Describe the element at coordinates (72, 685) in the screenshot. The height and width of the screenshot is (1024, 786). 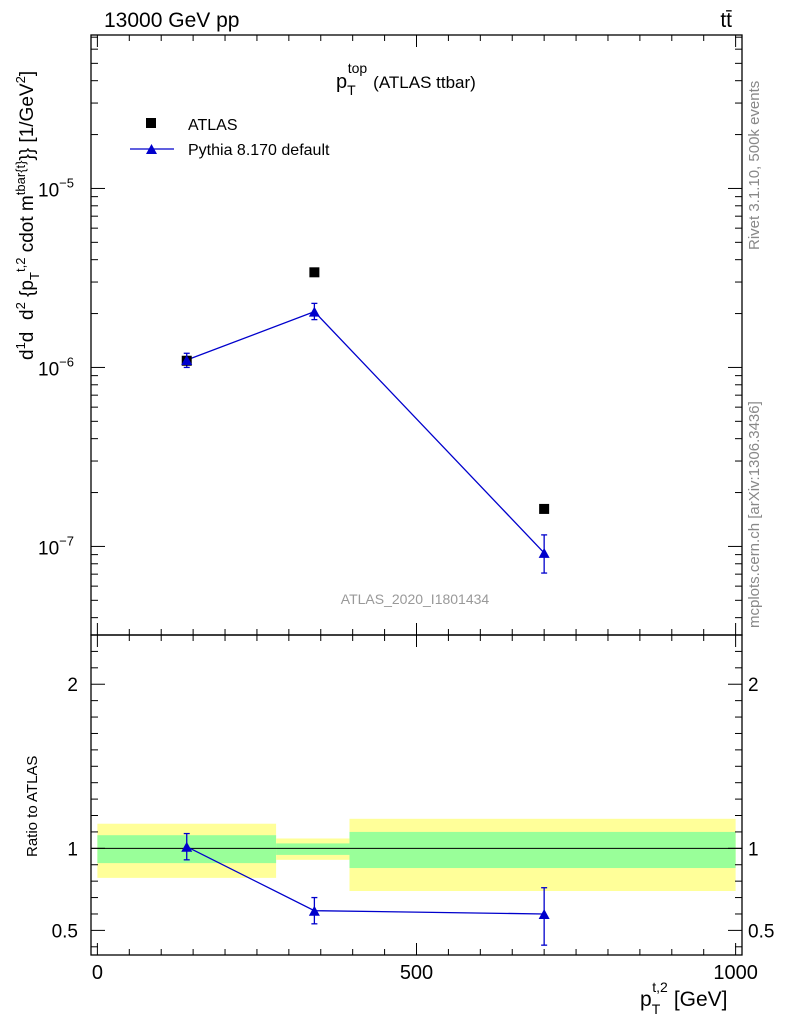
I see `ratio-tick-label-left: 2` at that location.